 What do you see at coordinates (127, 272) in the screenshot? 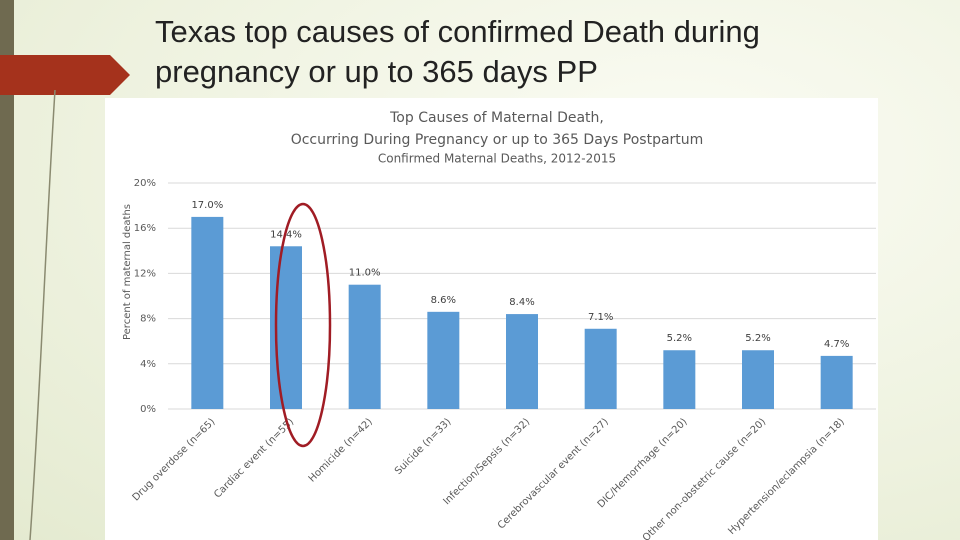
I see `y-axis-label: Percent of maternal deaths` at bounding box center [127, 272].